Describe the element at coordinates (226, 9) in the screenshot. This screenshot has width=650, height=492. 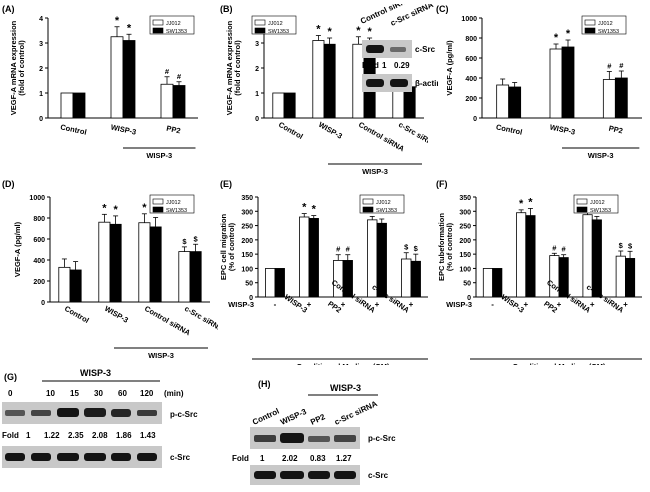
I see `panel-label-b: (B)` at that location.